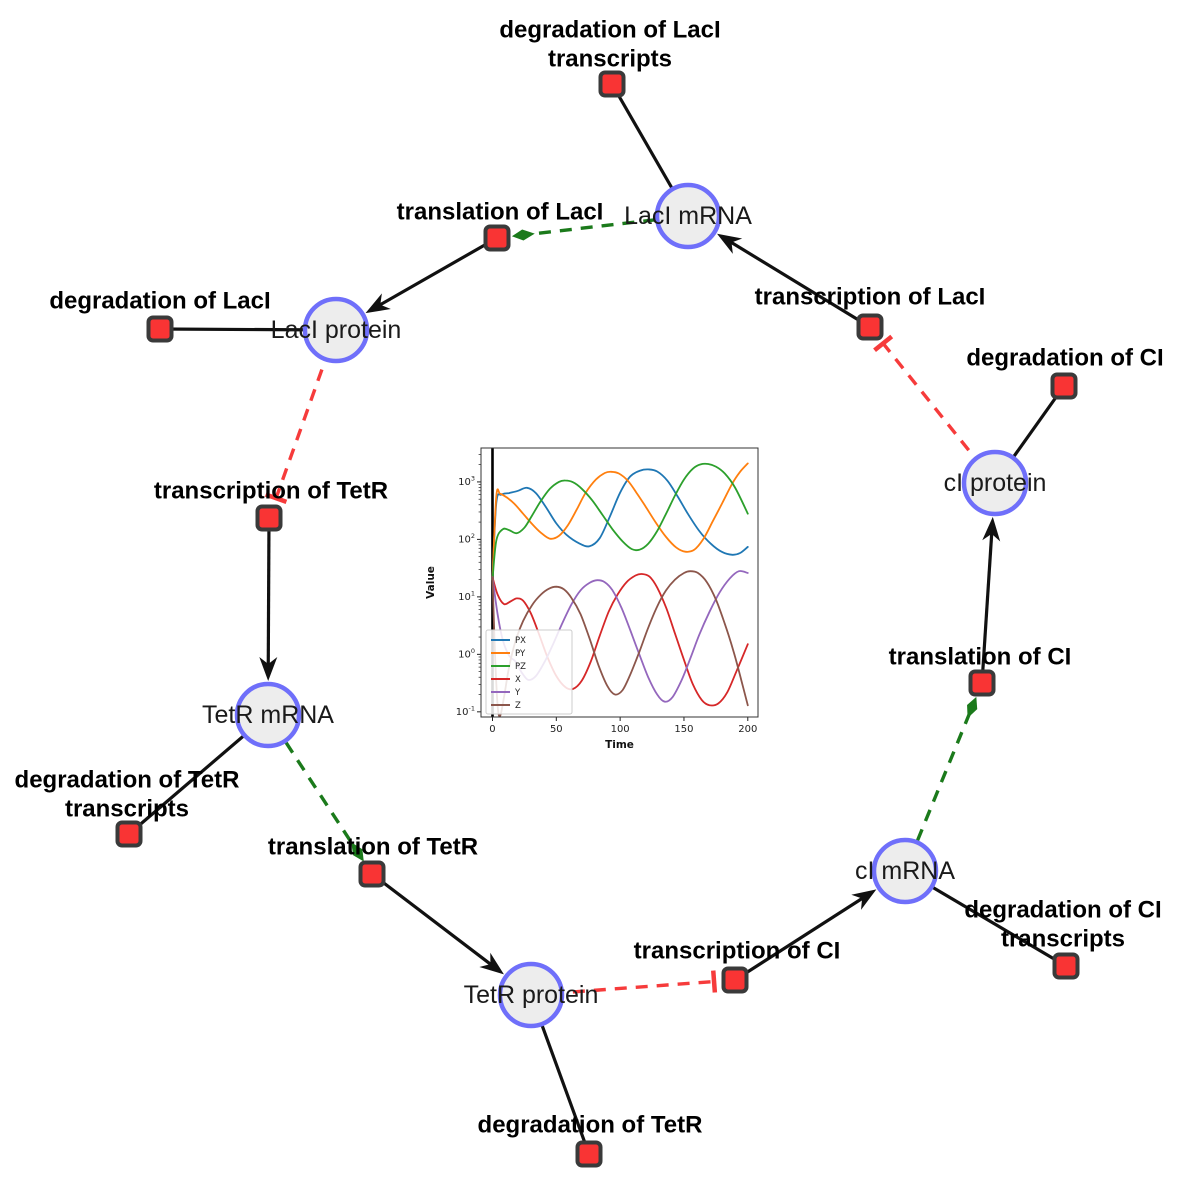 The image size is (1189, 1200). I want to click on reaction-label-deg_ci-line0: degradation of CI, so click(1064, 358).